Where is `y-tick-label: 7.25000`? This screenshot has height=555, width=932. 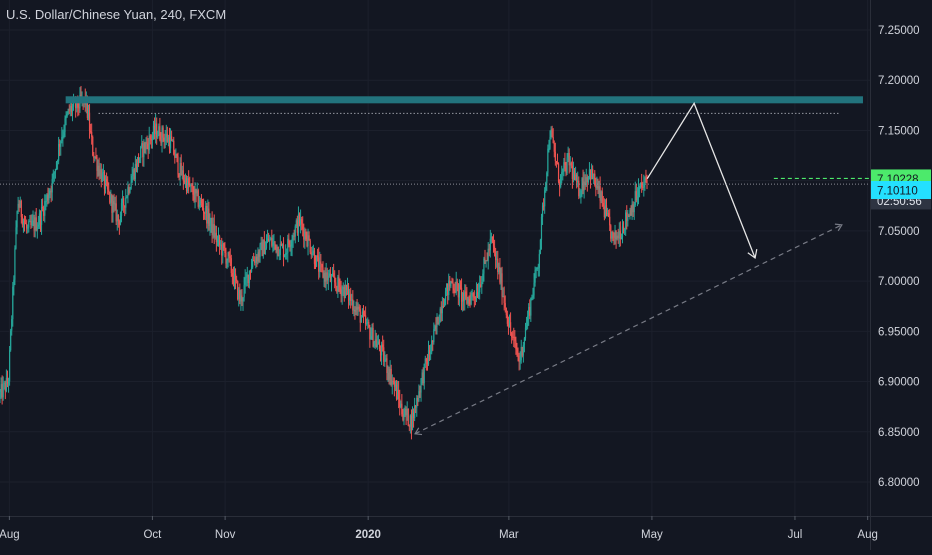
y-tick-label: 7.25000 is located at coordinates (899, 31).